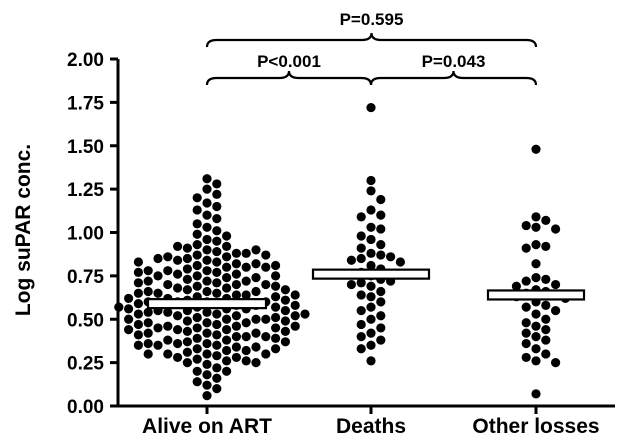  Describe the element at coordinates (85, 277) in the screenshot. I see `y-tick-label: 0.75` at that location.